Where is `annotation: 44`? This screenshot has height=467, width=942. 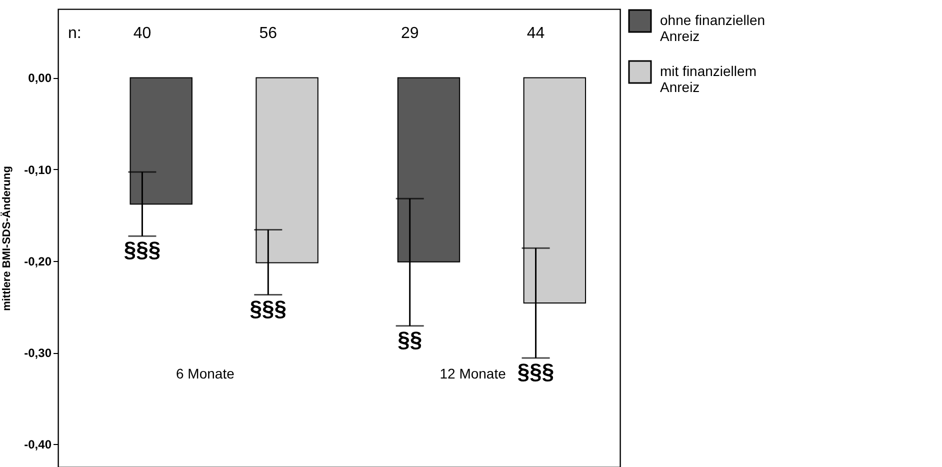 annotation: 44 is located at coordinates (535, 33).